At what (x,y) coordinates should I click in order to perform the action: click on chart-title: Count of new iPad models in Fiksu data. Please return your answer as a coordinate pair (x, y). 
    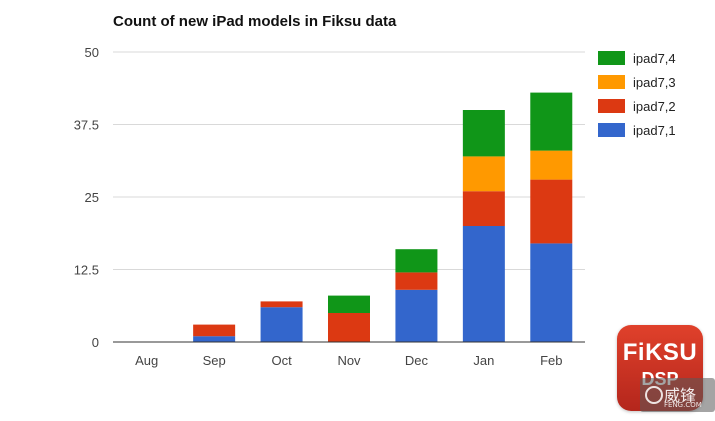
    Looking at the image, I should click on (255, 21).